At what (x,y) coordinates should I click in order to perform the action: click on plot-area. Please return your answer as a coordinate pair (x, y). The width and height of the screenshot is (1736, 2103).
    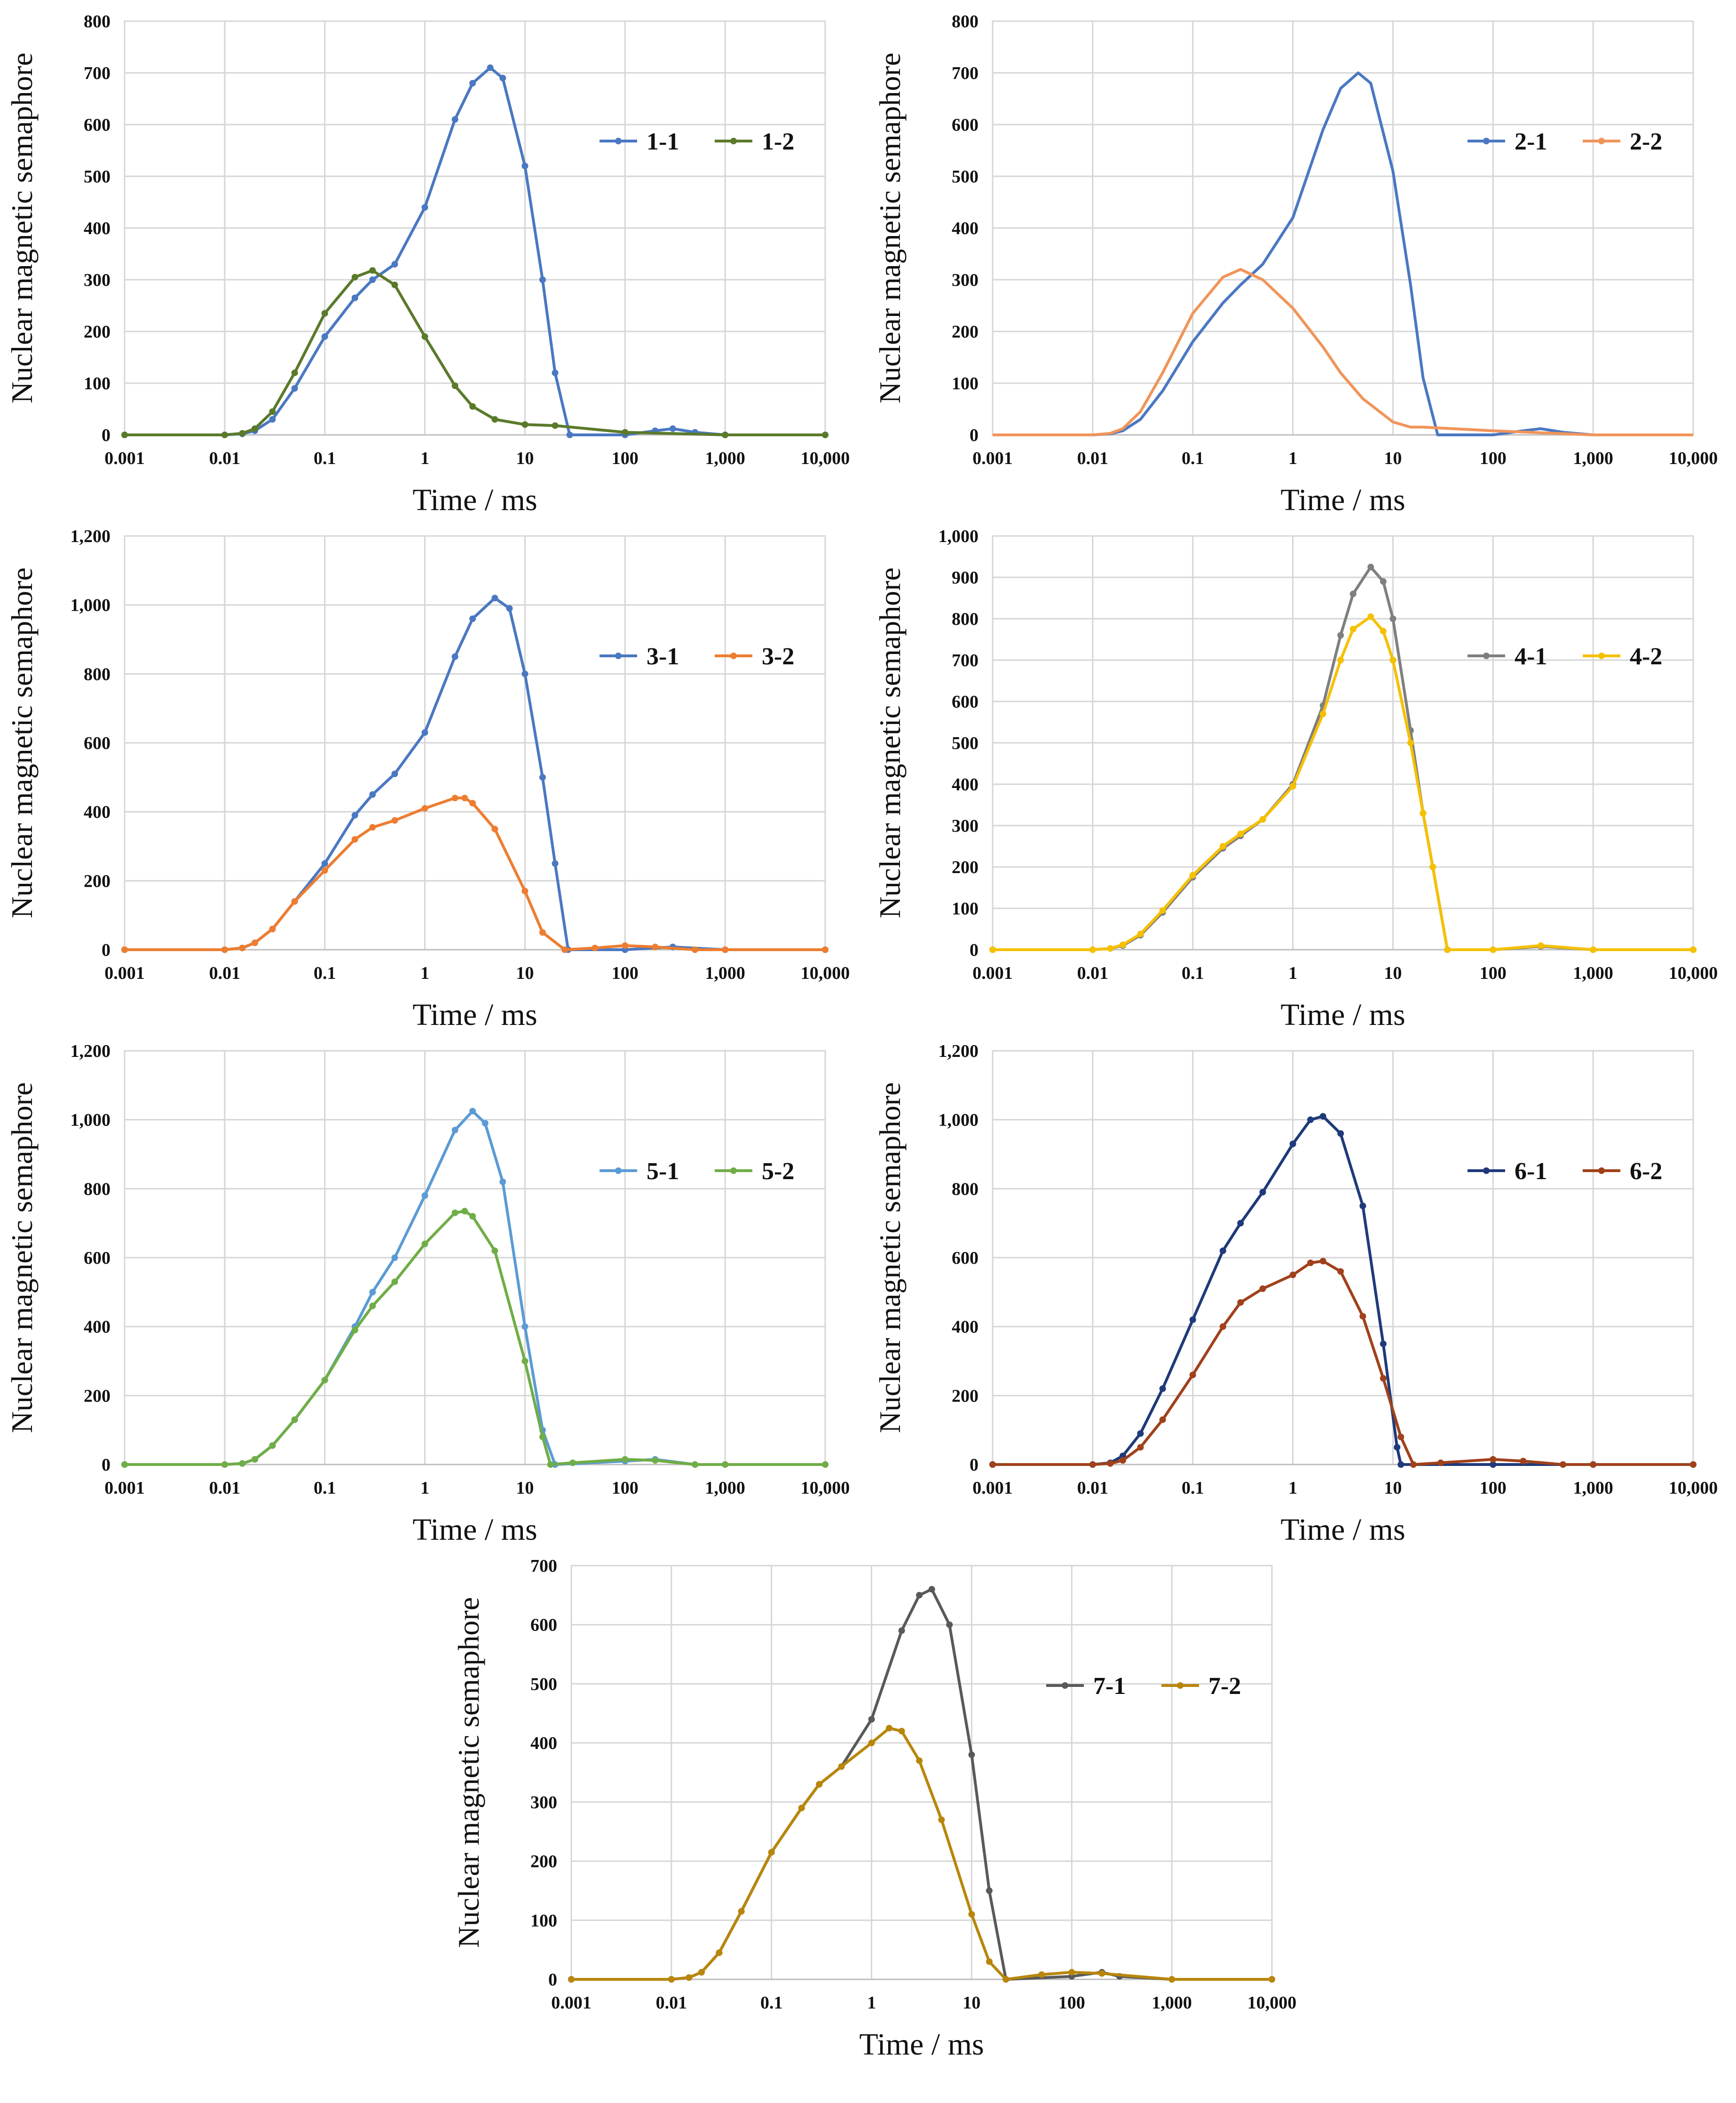
    Looking at the image, I should click on (921, 1773).